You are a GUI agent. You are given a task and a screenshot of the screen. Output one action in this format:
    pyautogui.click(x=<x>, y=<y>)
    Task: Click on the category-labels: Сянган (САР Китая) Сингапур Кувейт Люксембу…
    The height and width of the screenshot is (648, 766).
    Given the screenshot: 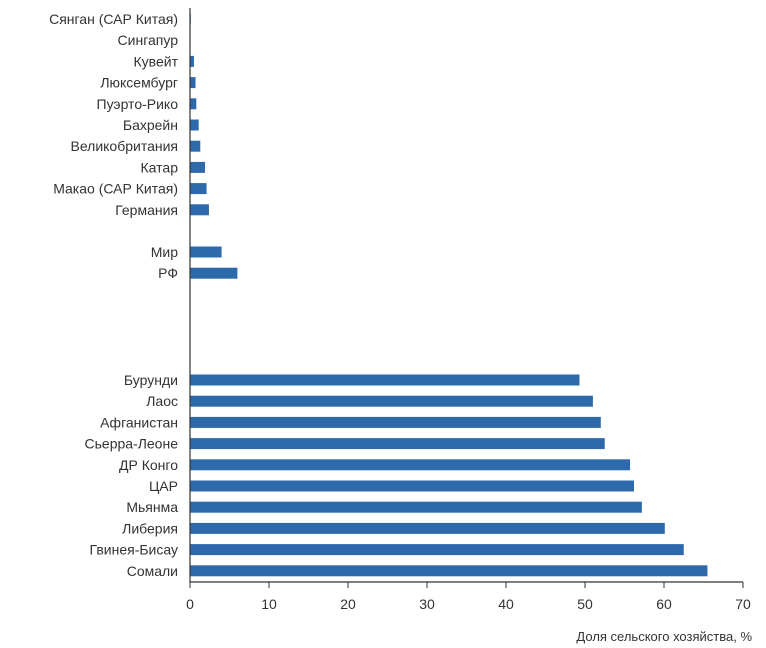 What is the action you would take?
    pyautogui.click(x=113, y=295)
    